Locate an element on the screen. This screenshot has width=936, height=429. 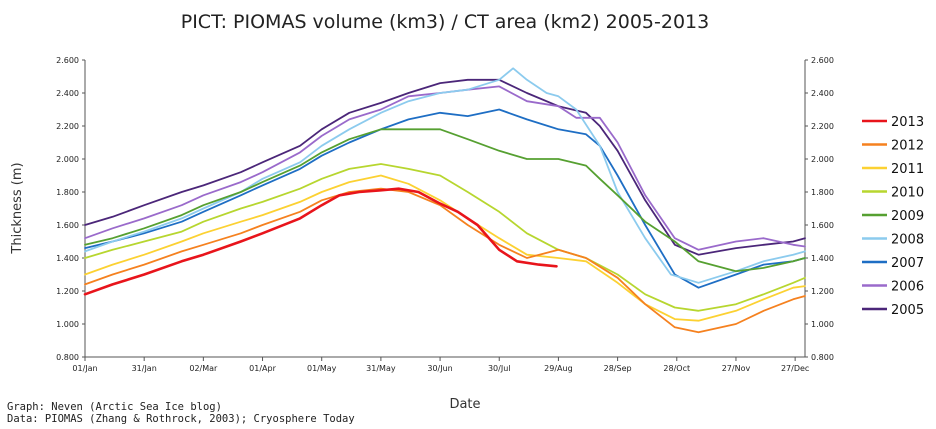
x-tick-label: 31/May is located at coordinates (381, 368).